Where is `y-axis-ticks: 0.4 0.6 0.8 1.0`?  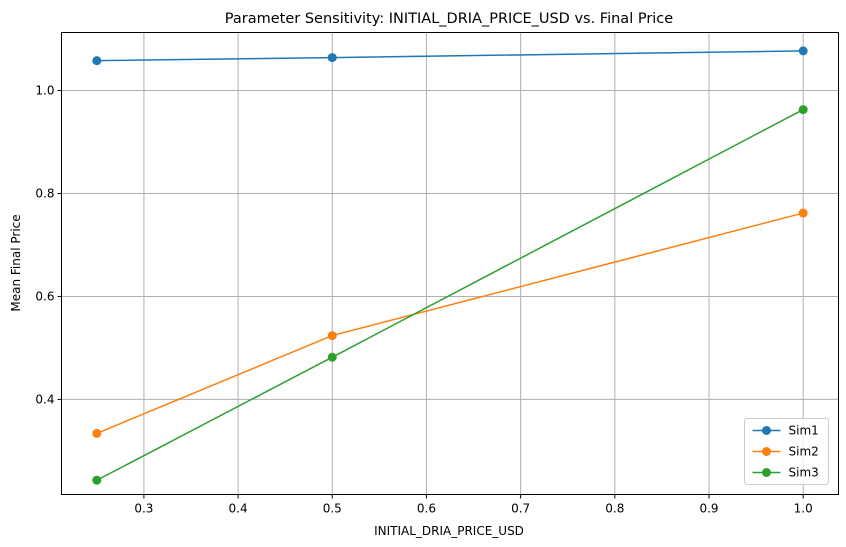
y-axis-ticks: 0.4 0.6 0.8 1.0 is located at coordinates (48, 245).